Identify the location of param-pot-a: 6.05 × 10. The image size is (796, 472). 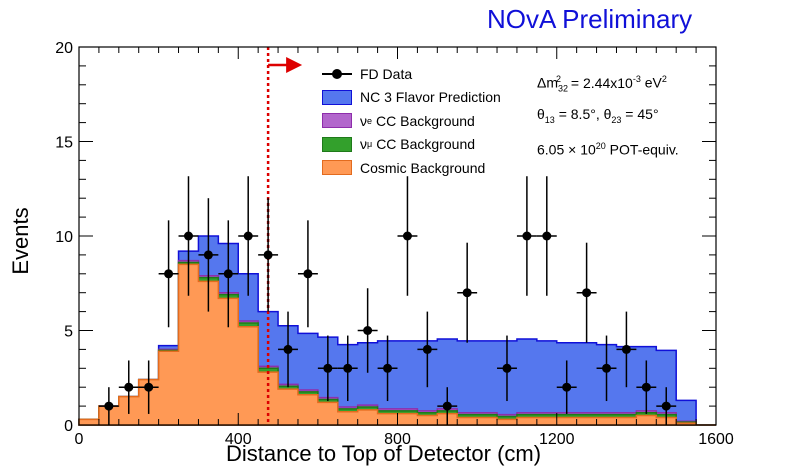
(566, 149).